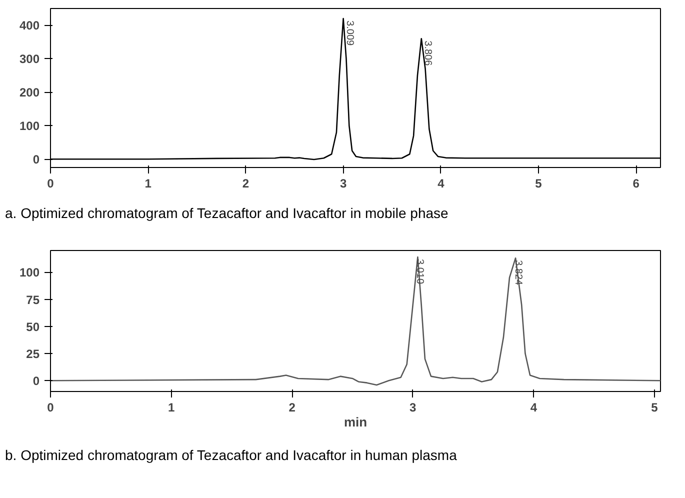 This screenshot has height=498, width=685. I want to click on y-tick-label: 75, so click(33, 299).